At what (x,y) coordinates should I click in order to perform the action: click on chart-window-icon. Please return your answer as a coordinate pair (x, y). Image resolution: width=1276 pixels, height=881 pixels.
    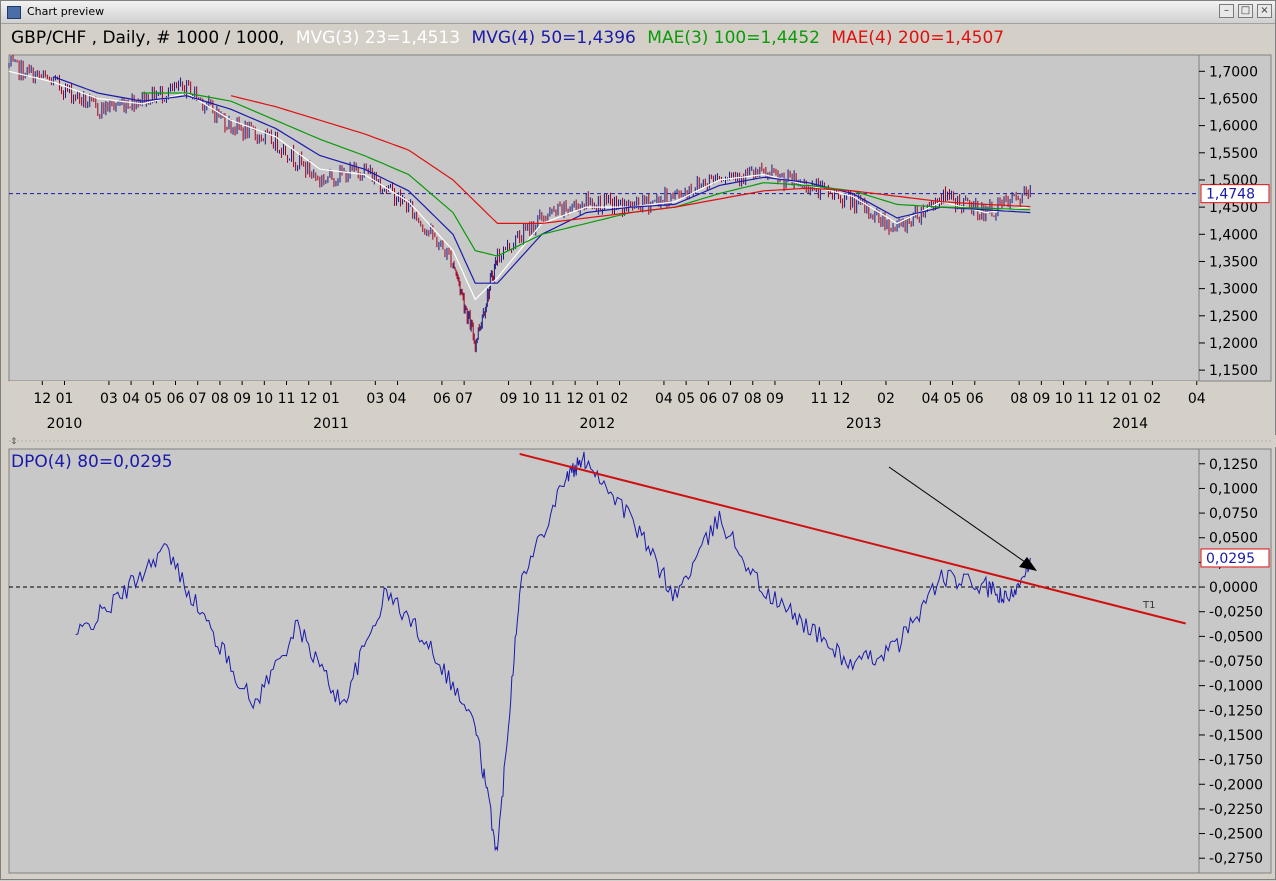
    Looking at the image, I should click on (14, 12).